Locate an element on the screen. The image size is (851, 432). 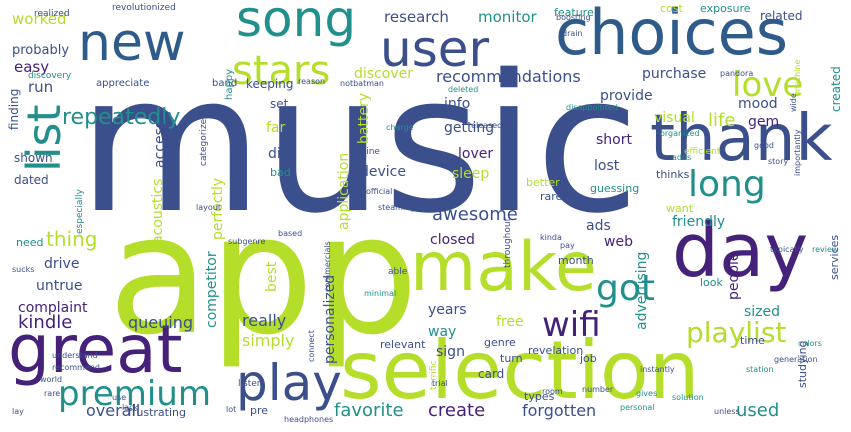
word-typically: typically is located at coordinates (787, 249).